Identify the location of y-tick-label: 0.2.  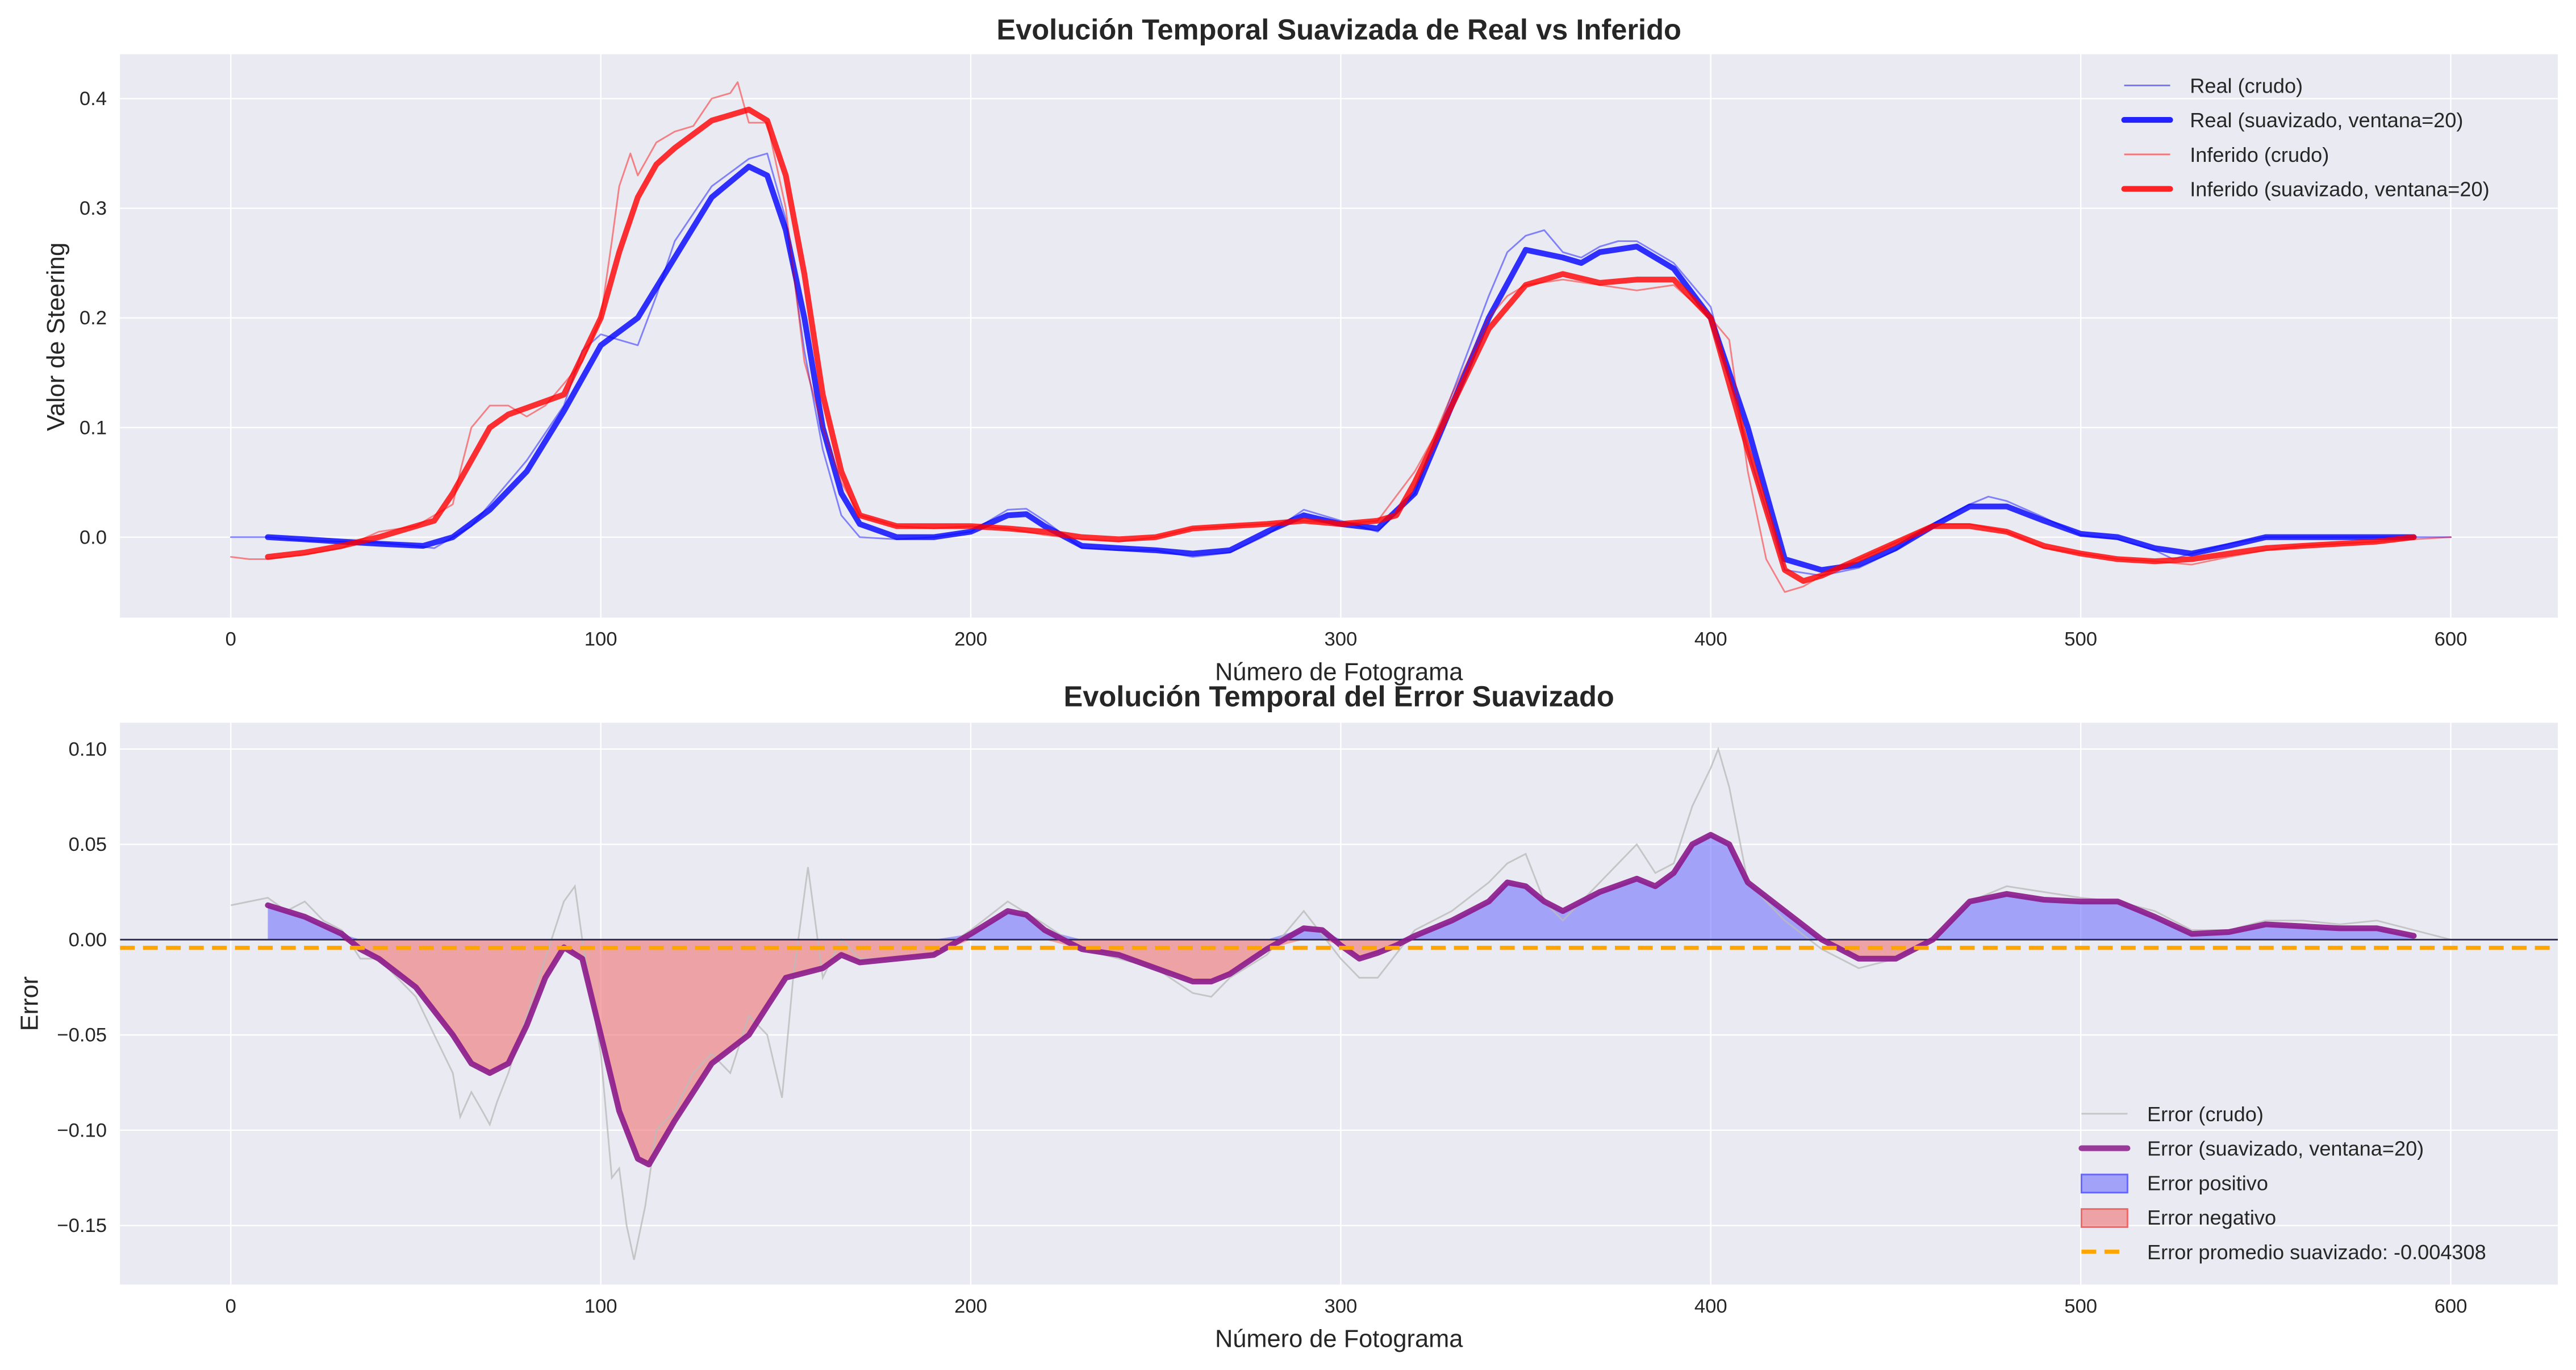
(93, 318).